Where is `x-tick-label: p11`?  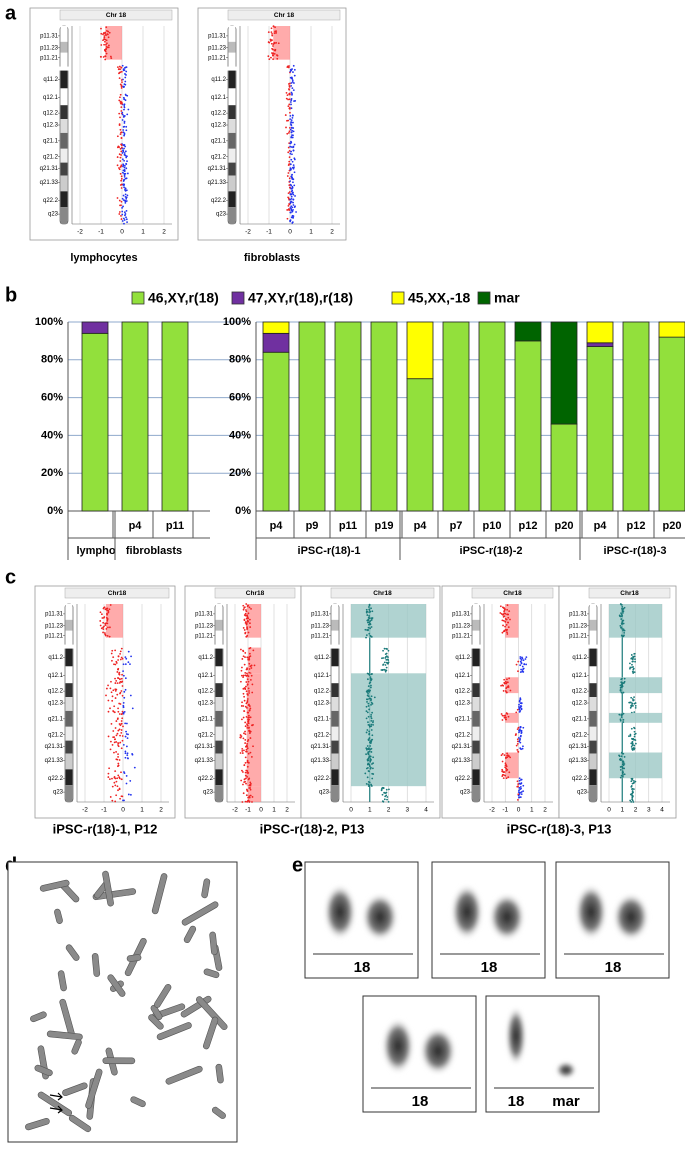
x-tick-label: p11 is located at coordinates (175, 526).